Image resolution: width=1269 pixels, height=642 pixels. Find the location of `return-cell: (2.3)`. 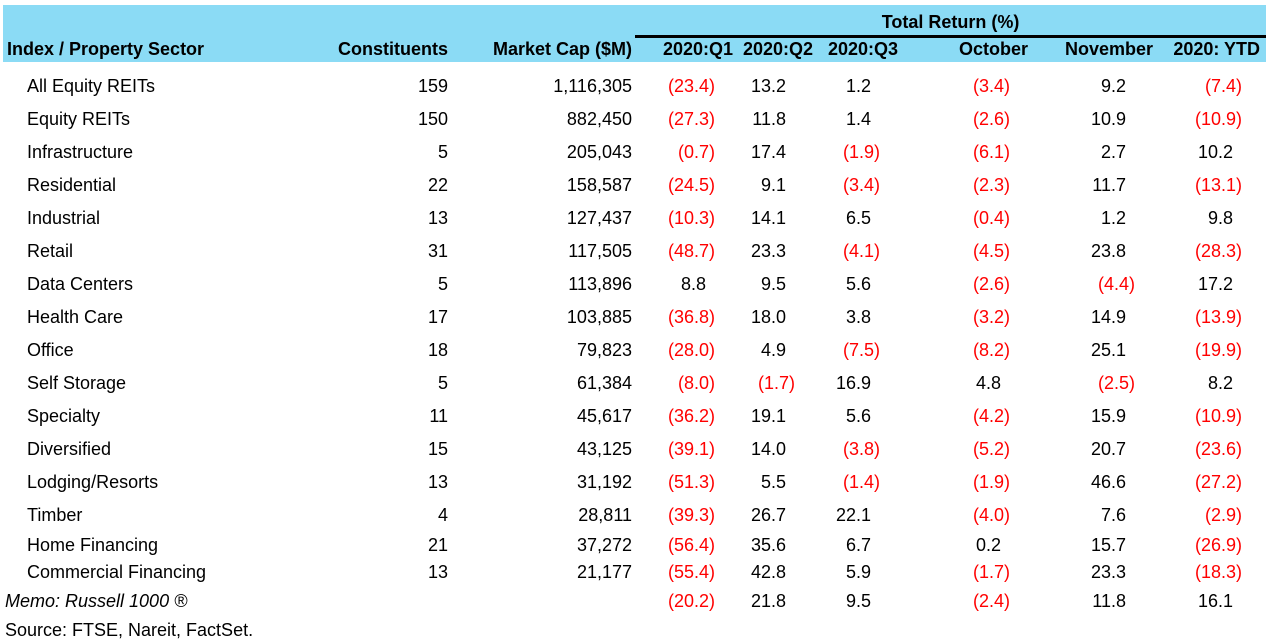

return-cell: (2.3) is located at coordinates (969, 185).